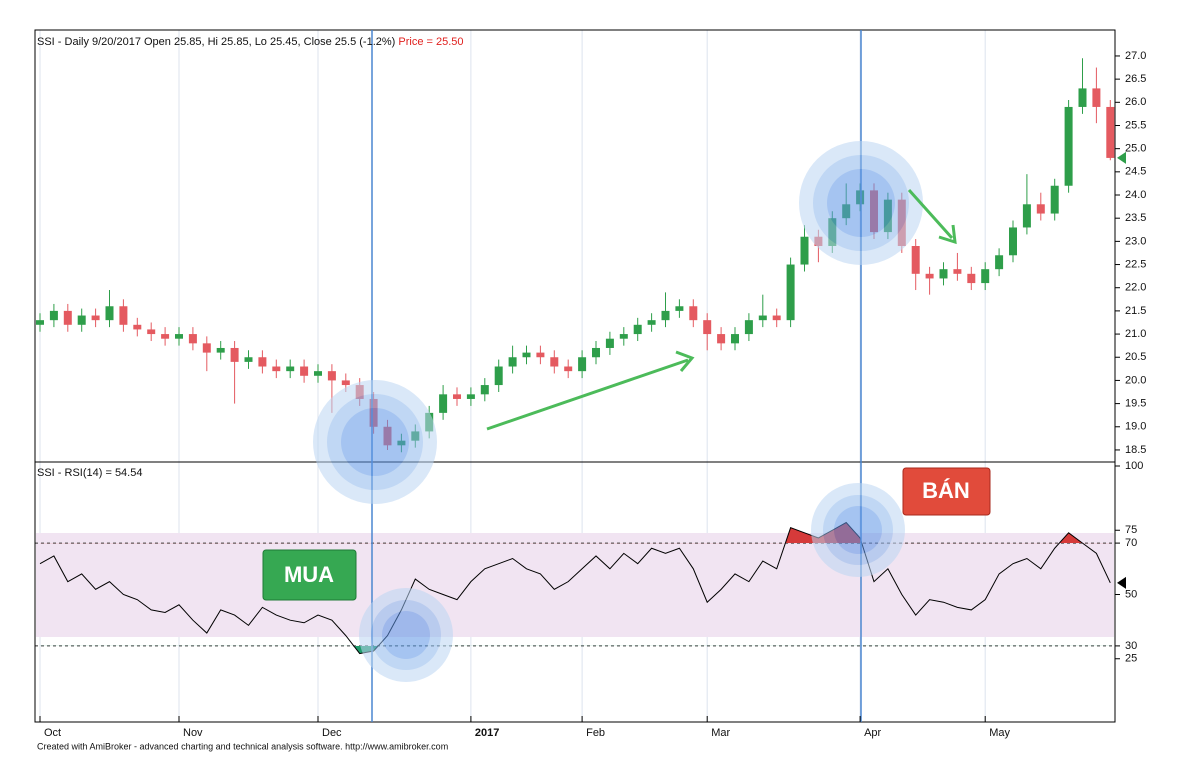 Image resolution: width=1200 pixels, height=763 pixels. What do you see at coordinates (1121, 157) in the screenshot?
I see `last-price-marker` at bounding box center [1121, 157].